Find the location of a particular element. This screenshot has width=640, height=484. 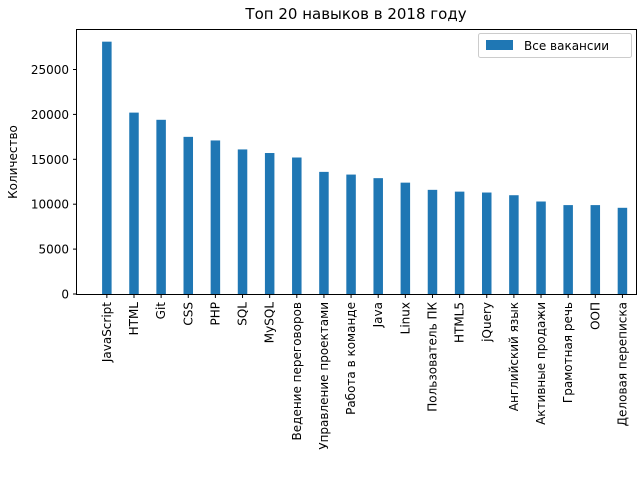

x-tick-label-18: ООП is located at coordinates (595, 316).